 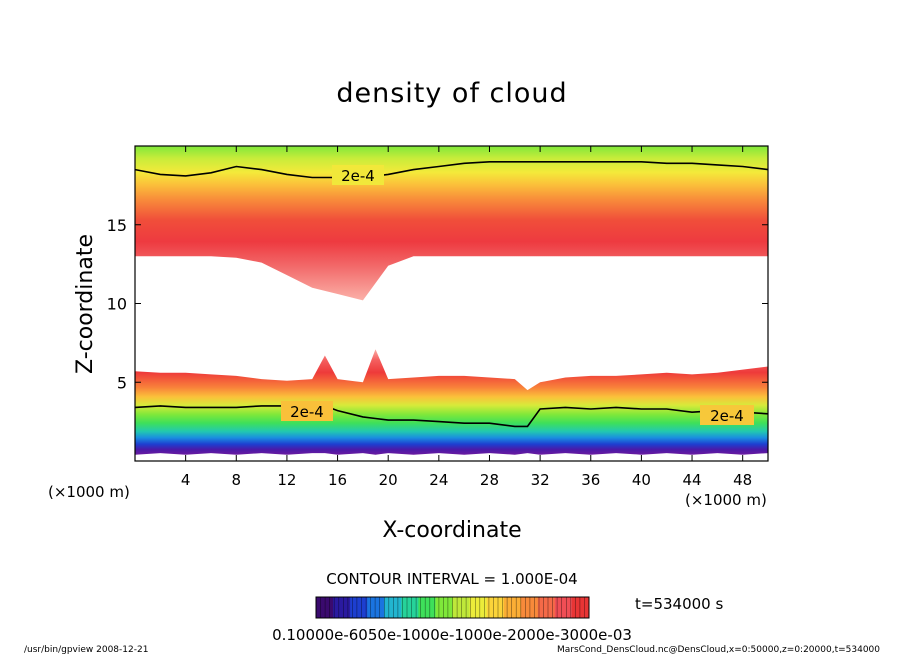 What do you see at coordinates (337, 480) in the screenshot?
I see `x-tick-label: 16` at bounding box center [337, 480].